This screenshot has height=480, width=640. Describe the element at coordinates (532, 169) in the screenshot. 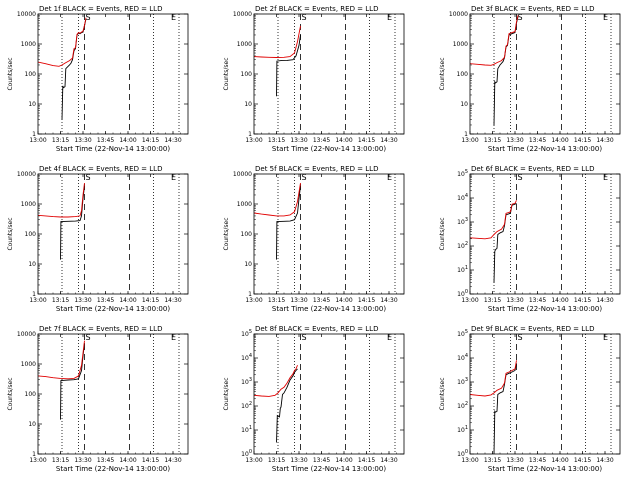

I see `chart-title: Det 6f BLACK = Events, RED = LLD` at that location.